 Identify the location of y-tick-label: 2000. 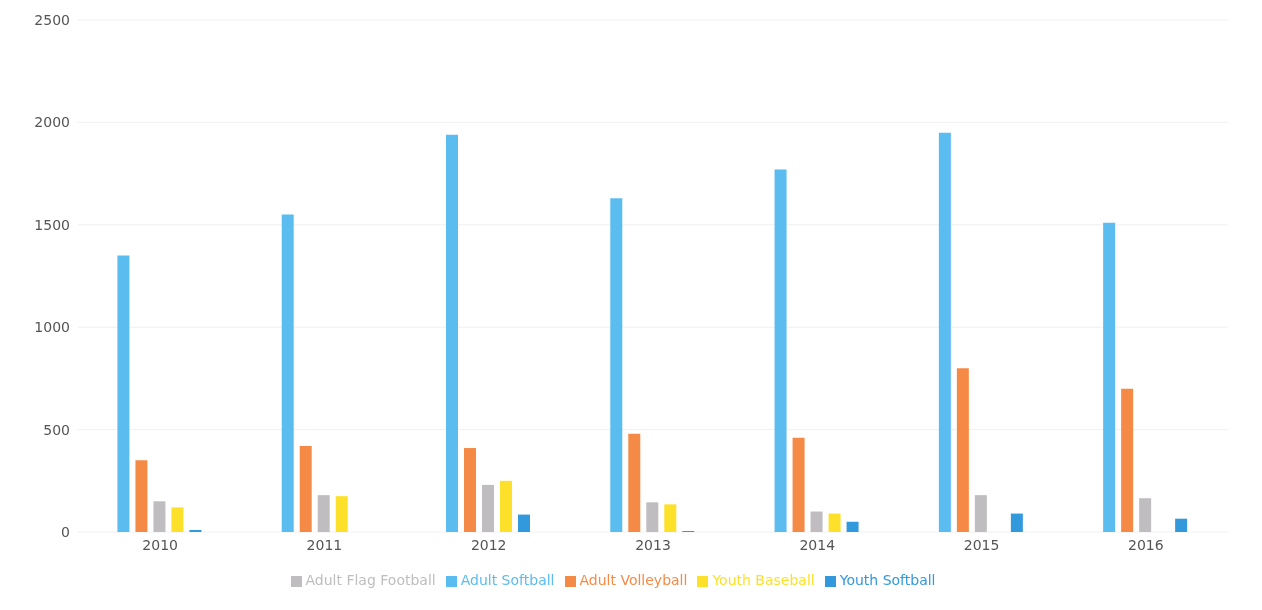
(52, 122).